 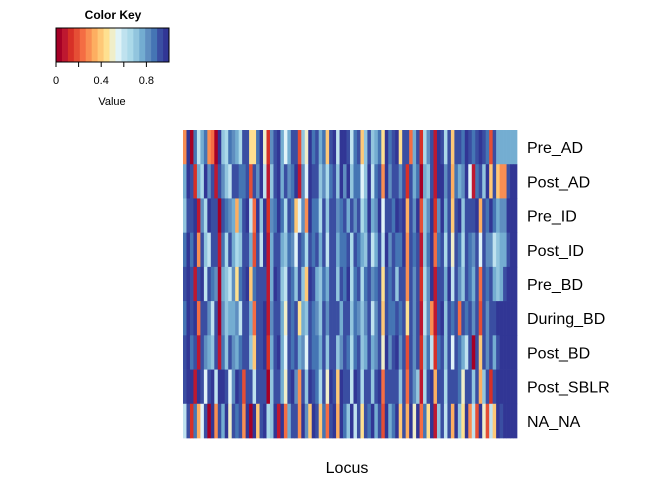 What do you see at coordinates (136, 45) in the screenshot?
I see `color-key-swatch` at bounding box center [136, 45].